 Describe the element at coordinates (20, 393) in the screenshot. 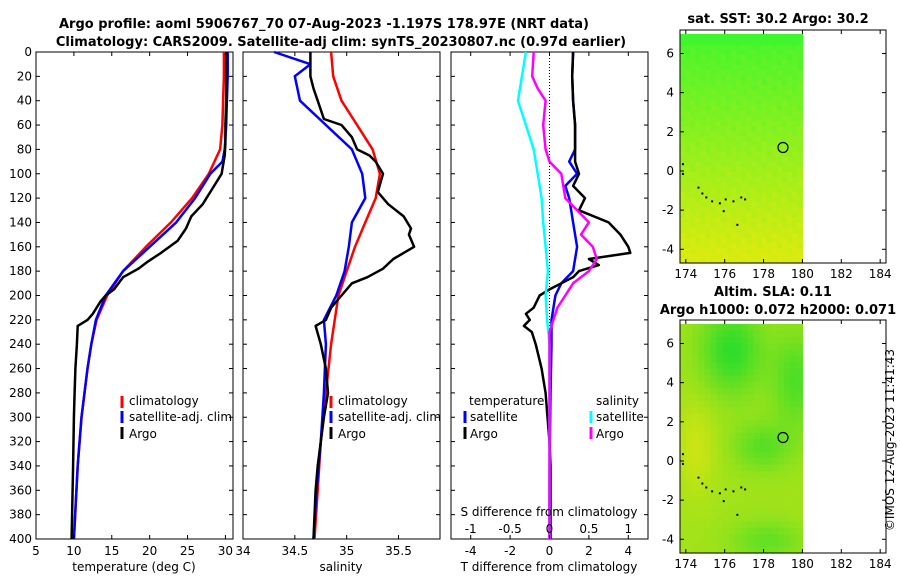

I see `y-tick-label: 280` at that location.